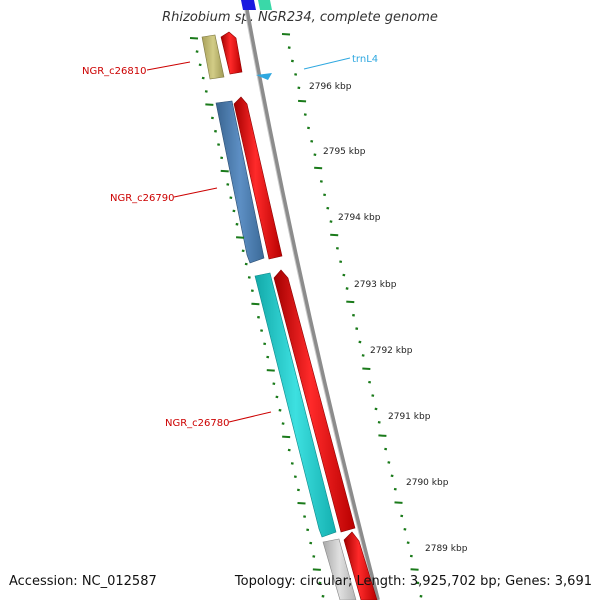  What do you see at coordinates (327, 63) in the screenshot?
I see `leader-trnl4` at bounding box center [327, 63].